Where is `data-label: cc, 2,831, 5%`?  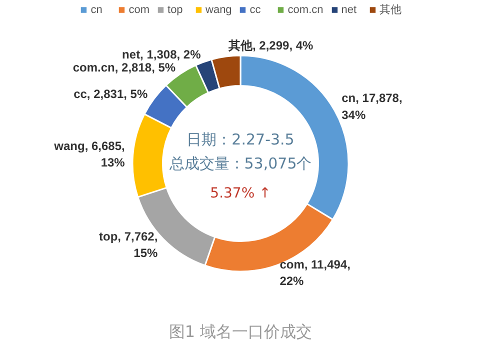 data-label: cc, 2,831, 5% is located at coordinates (111, 93).